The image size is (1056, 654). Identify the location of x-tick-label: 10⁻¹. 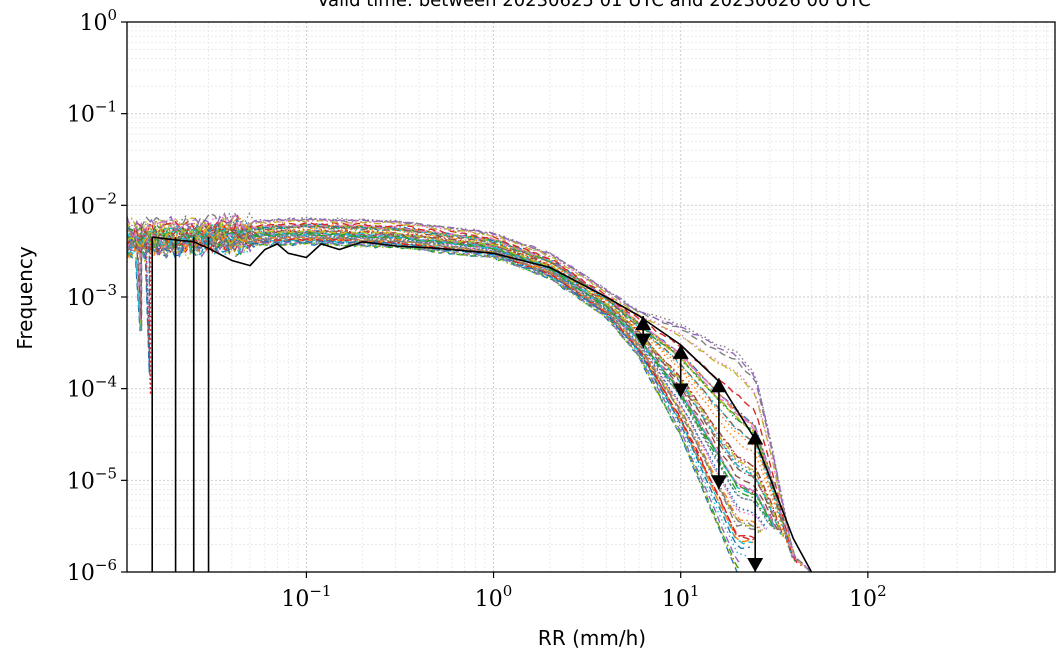
(306, 597).